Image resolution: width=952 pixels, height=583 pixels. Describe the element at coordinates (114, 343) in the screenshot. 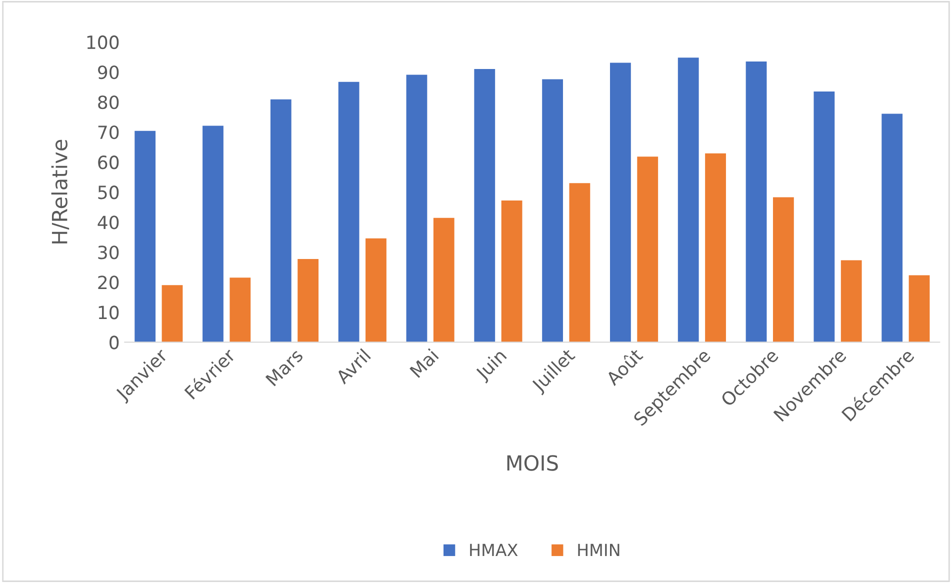

I see `y-tick-label: 0` at that location.